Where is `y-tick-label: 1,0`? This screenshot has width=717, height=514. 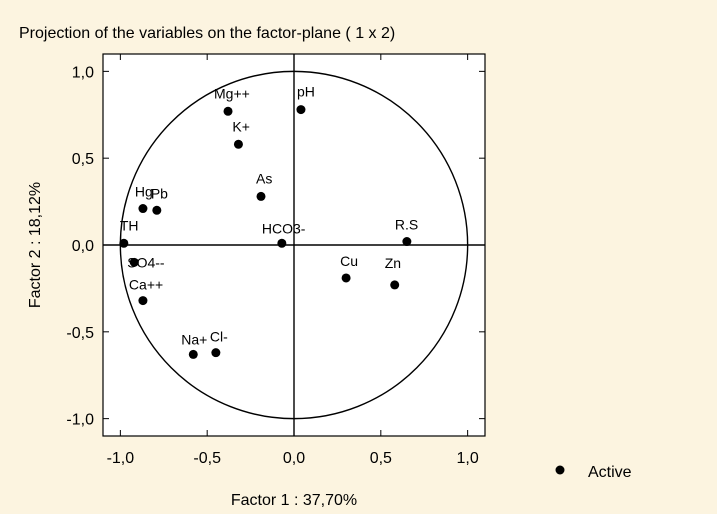 y-tick-label: 1,0 is located at coordinates (83, 72).